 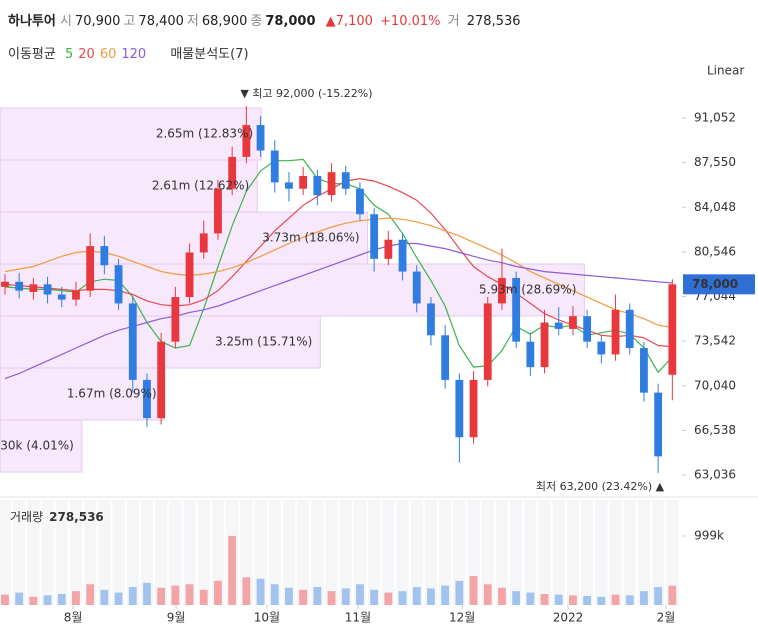 I want to click on profile-label: 2.61m (12.62%), so click(x=200, y=185).